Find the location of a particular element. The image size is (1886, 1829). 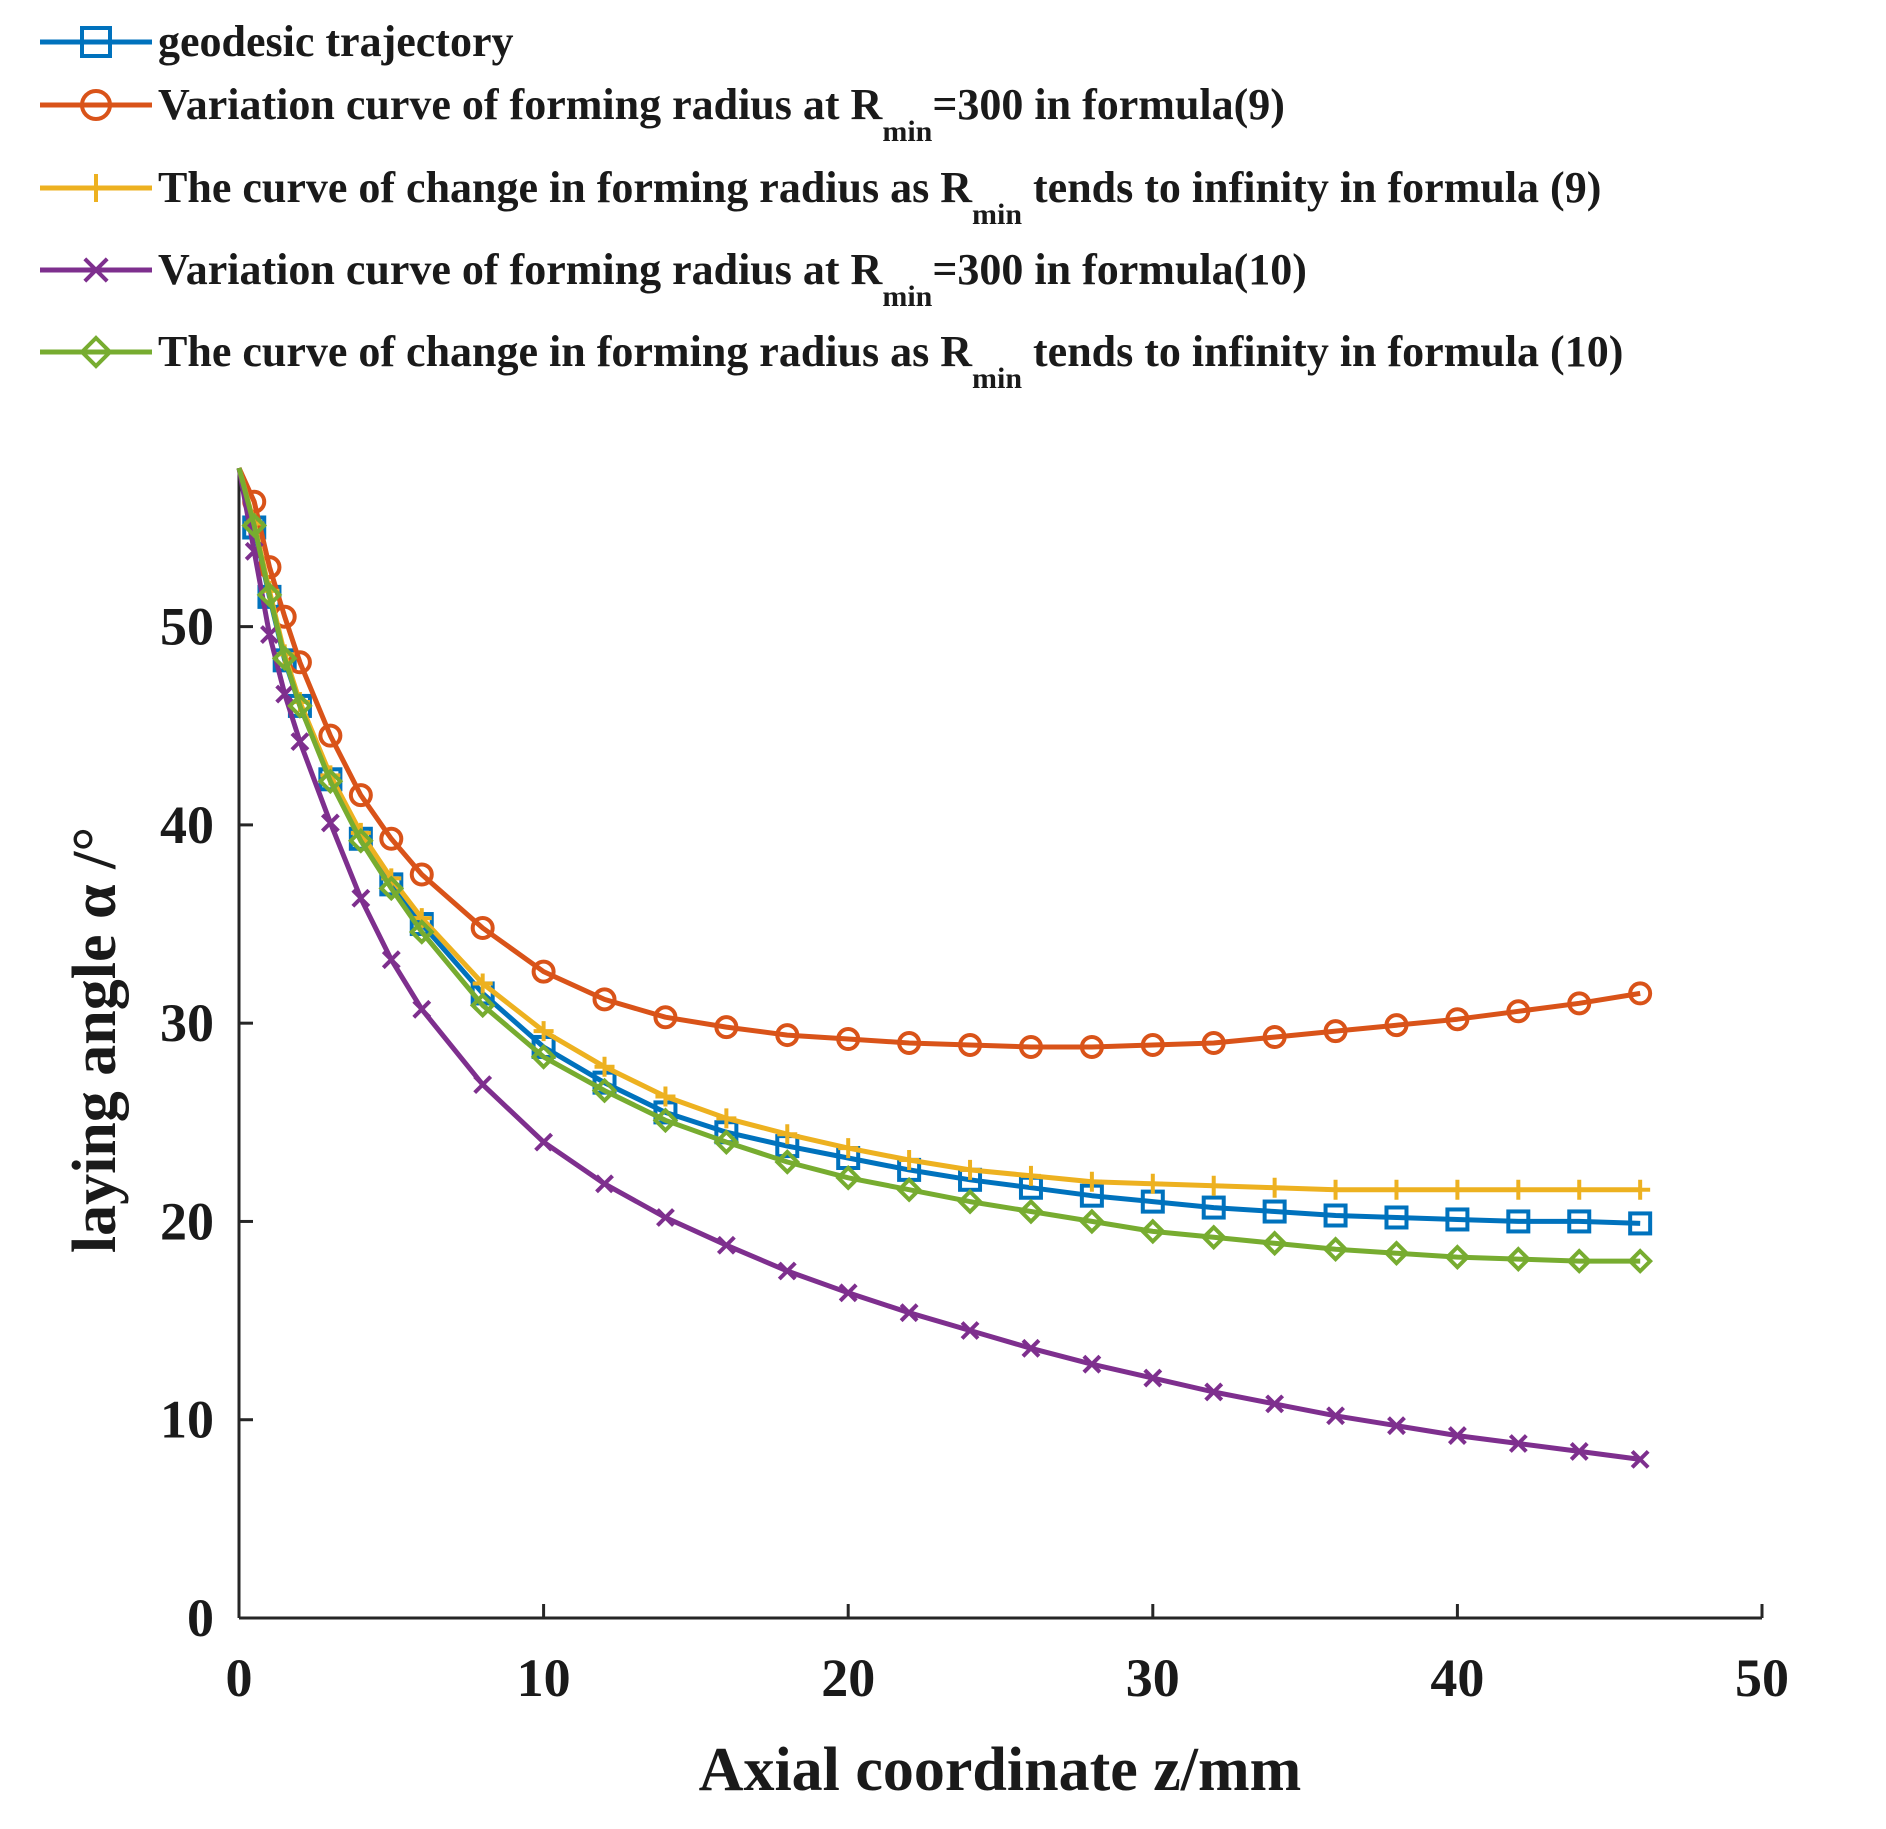

x-axis-title: Axial coordinate z/mm is located at coordinates (1000, 1770).